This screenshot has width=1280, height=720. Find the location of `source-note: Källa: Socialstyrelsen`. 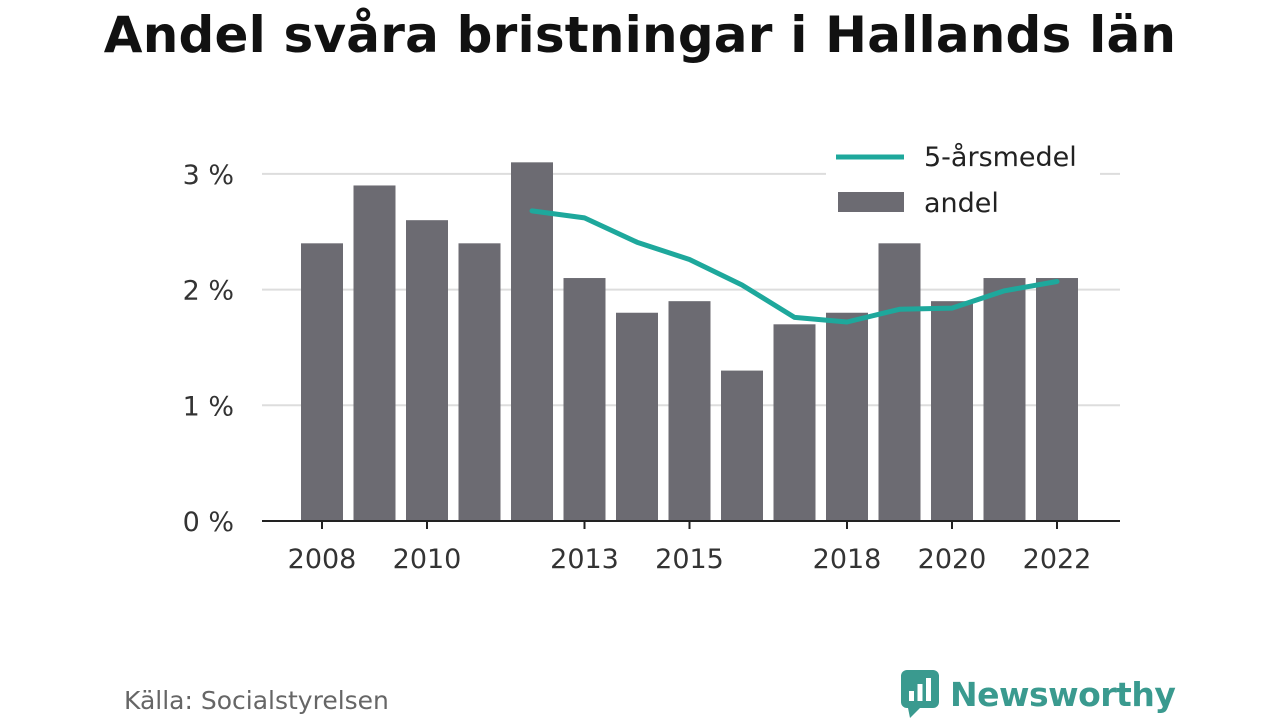

source-note: Källa: Socialstyrelsen is located at coordinates (256, 700).